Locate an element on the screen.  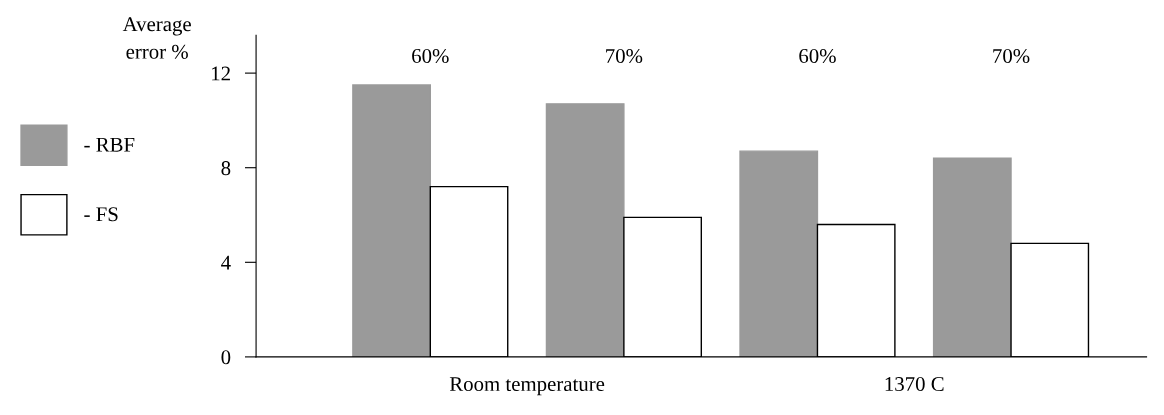
text: 1370 C is located at coordinates (914, 384).